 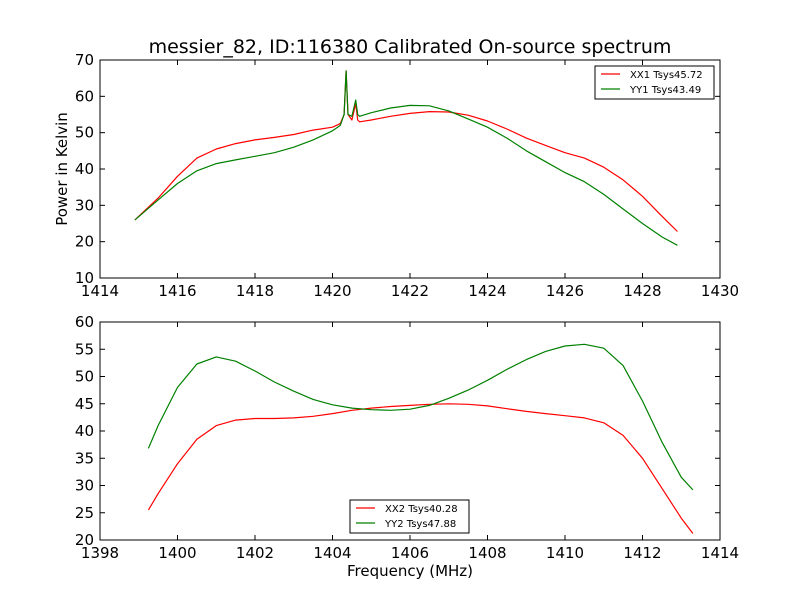 I want to click on bottom-y-tick-label: 60, so click(x=84, y=322).